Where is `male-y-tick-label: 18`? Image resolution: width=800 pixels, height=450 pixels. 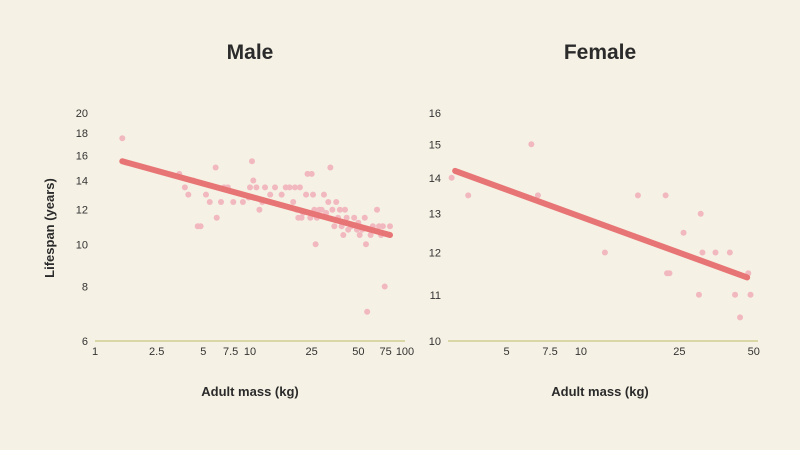
male-y-tick-label: 18 is located at coordinates (82, 134).